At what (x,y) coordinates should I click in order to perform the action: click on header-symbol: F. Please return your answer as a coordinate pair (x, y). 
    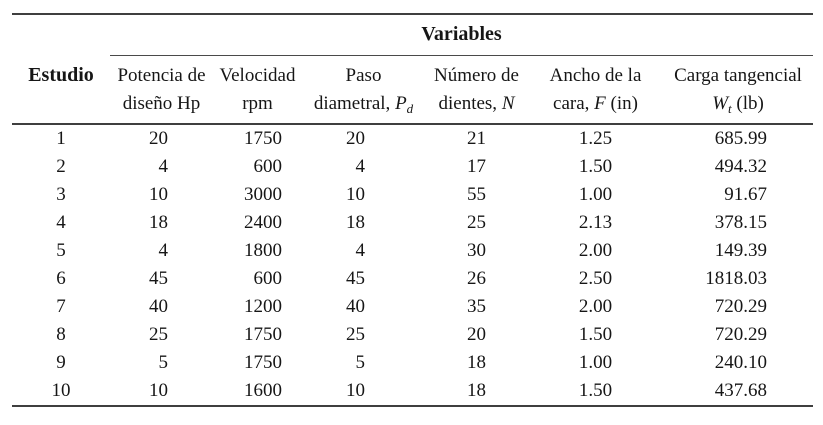
    Looking at the image, I should click on (600, 103).